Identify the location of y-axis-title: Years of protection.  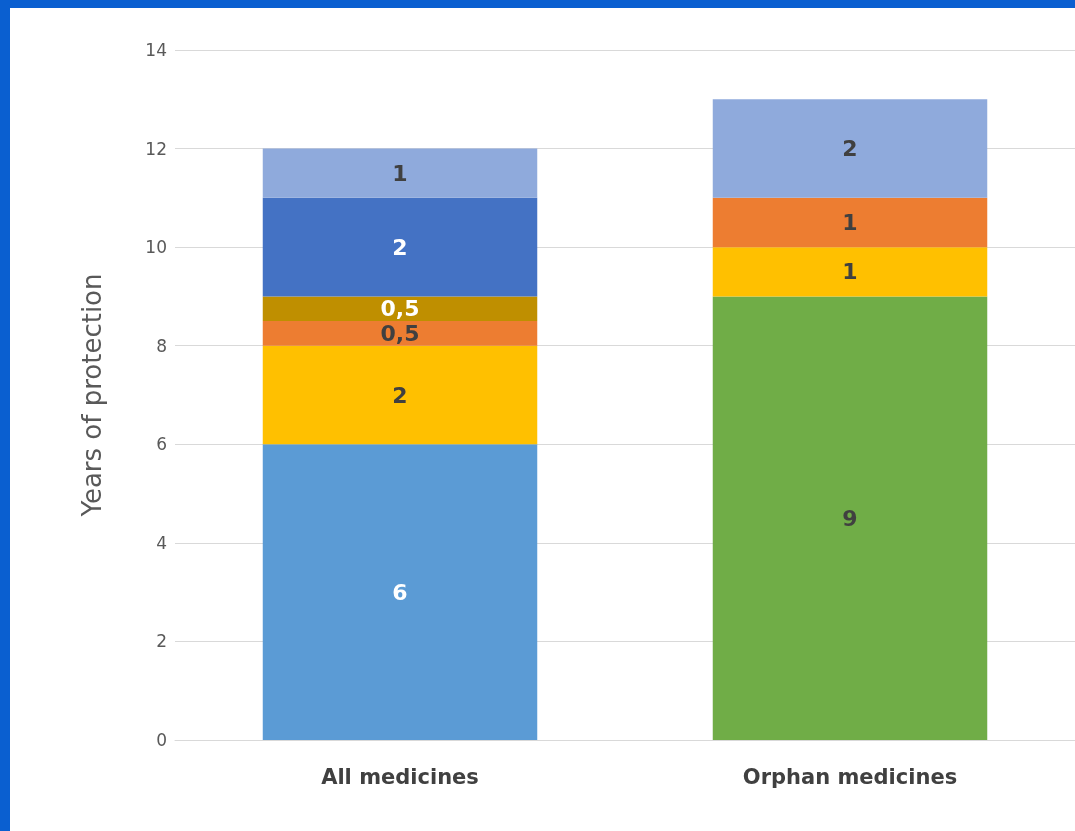
(92, 395).